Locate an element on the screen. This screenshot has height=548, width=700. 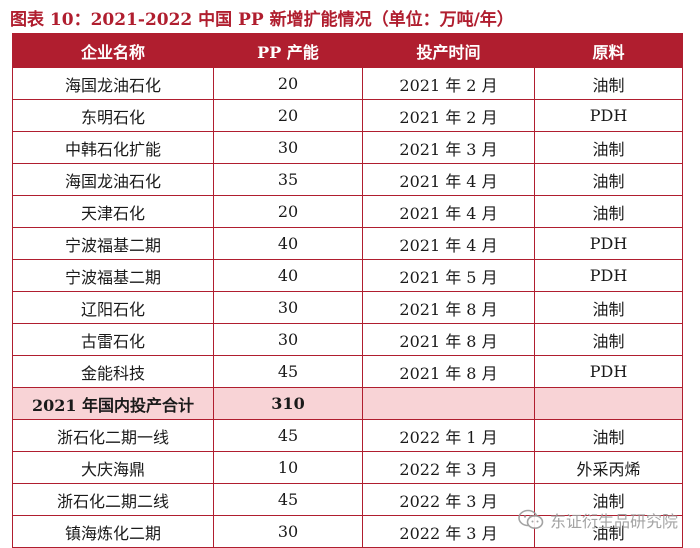
cell-company: 大庆海鼎 is located at coordinates (113, 467).